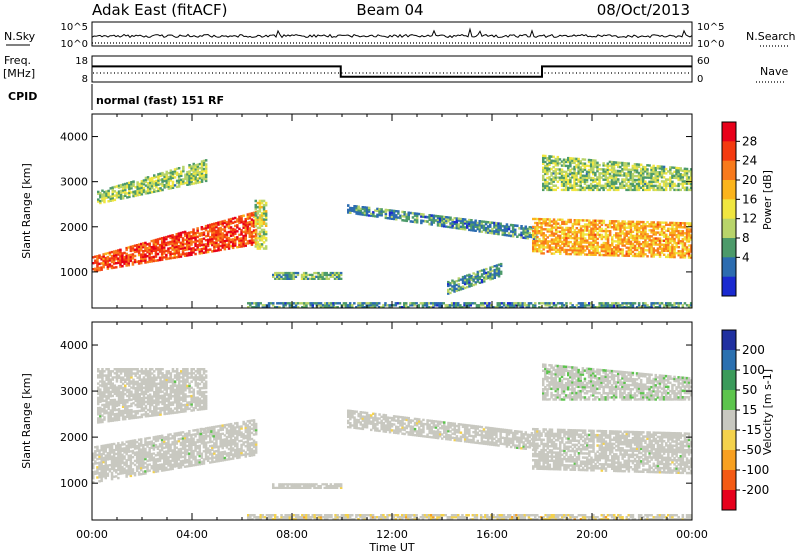  What do you see at coordinates (774, 71) in the screenshot?
I see `nave-label: Nave` at bounding box center [774, 71].